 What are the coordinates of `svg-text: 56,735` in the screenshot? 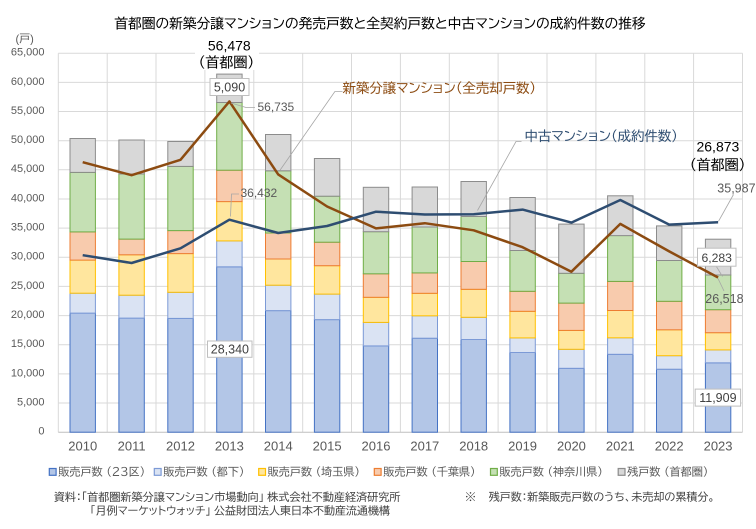 It's located at (276, 107).